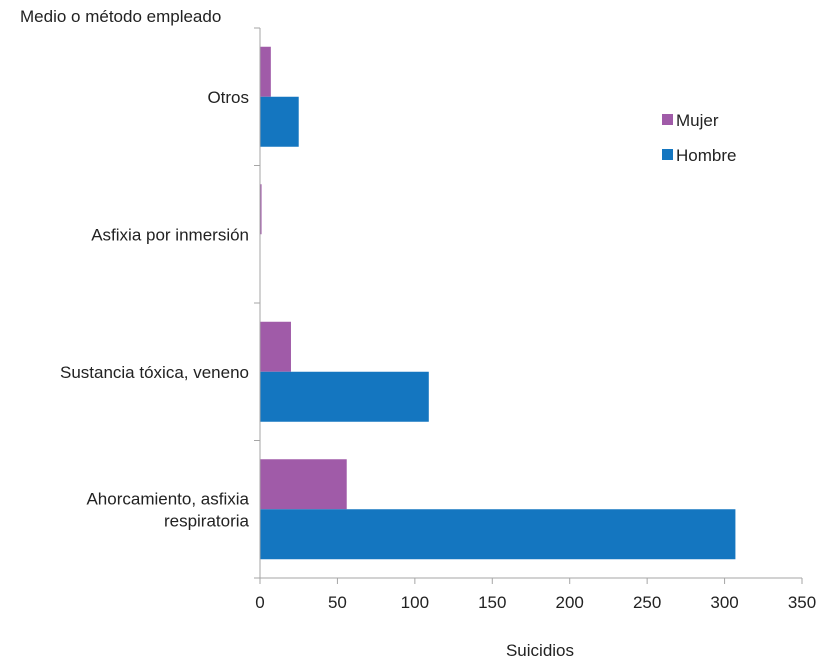 This screenshot has width=836, height=662. Describe the element at coordinates (667, 119) in the screenshot. I see `legend-swatch-mujer` at that location.